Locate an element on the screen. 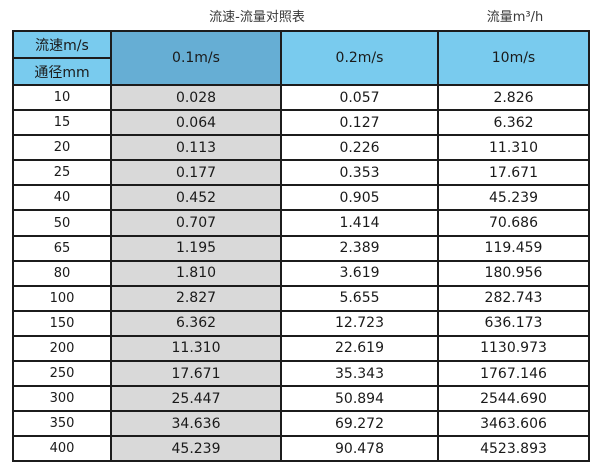 The width and height of the screenshot is (600, 466). flow-value-cell: 25.447 is located at coordinates (196, 399).